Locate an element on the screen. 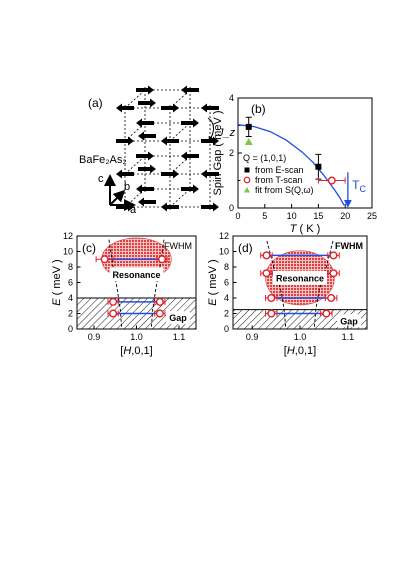  data-point-square is located at coordinates (248, 126).